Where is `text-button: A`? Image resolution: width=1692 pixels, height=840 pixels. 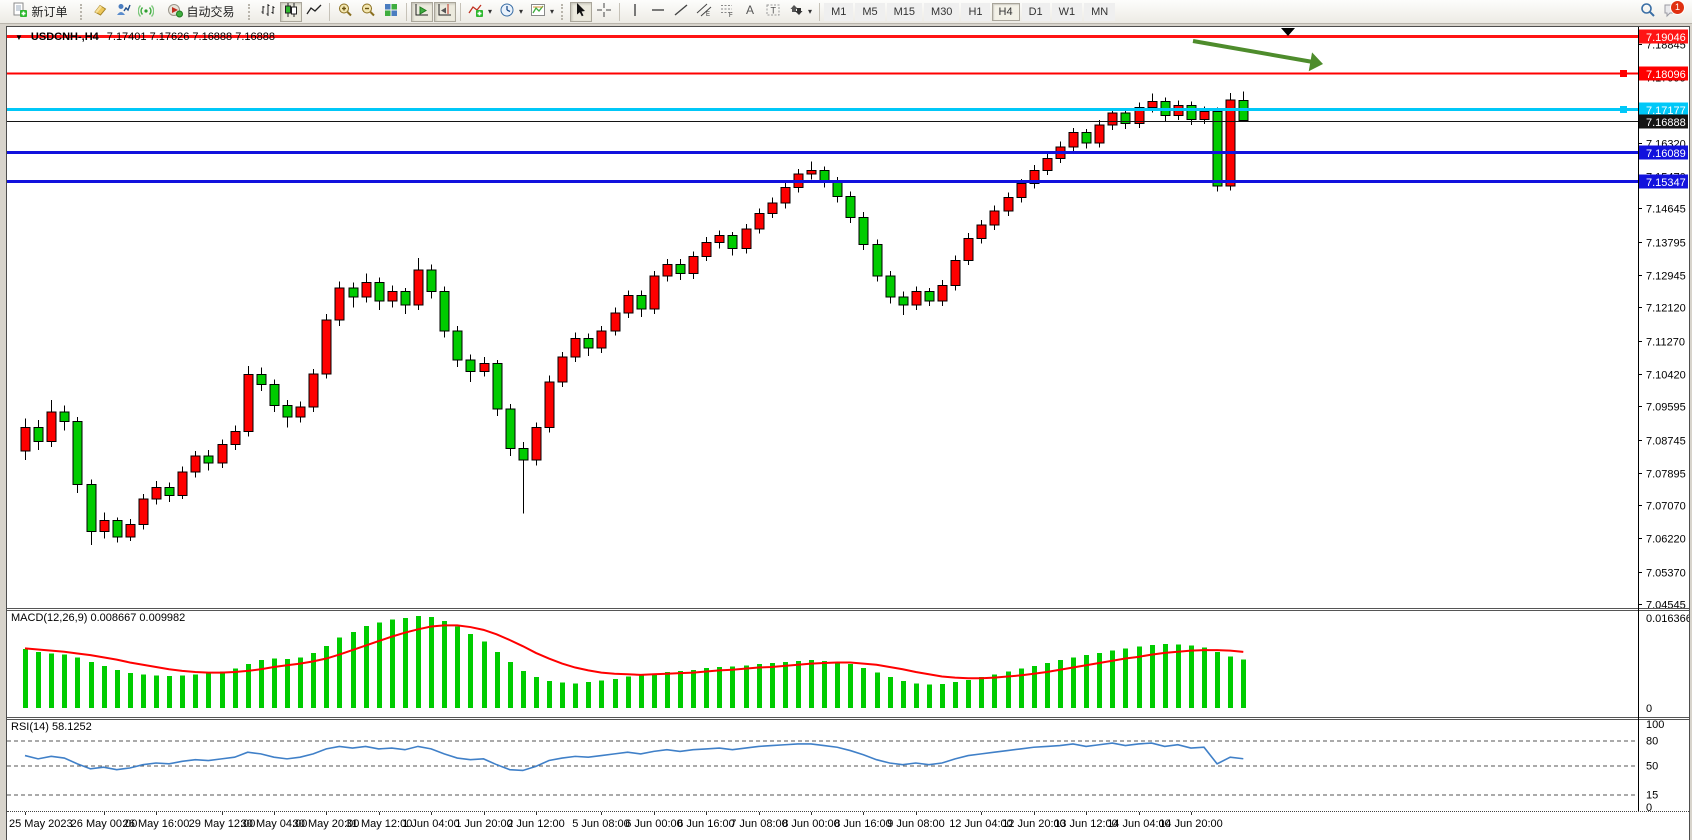 text-button: A is located at coordinates (750, 12).